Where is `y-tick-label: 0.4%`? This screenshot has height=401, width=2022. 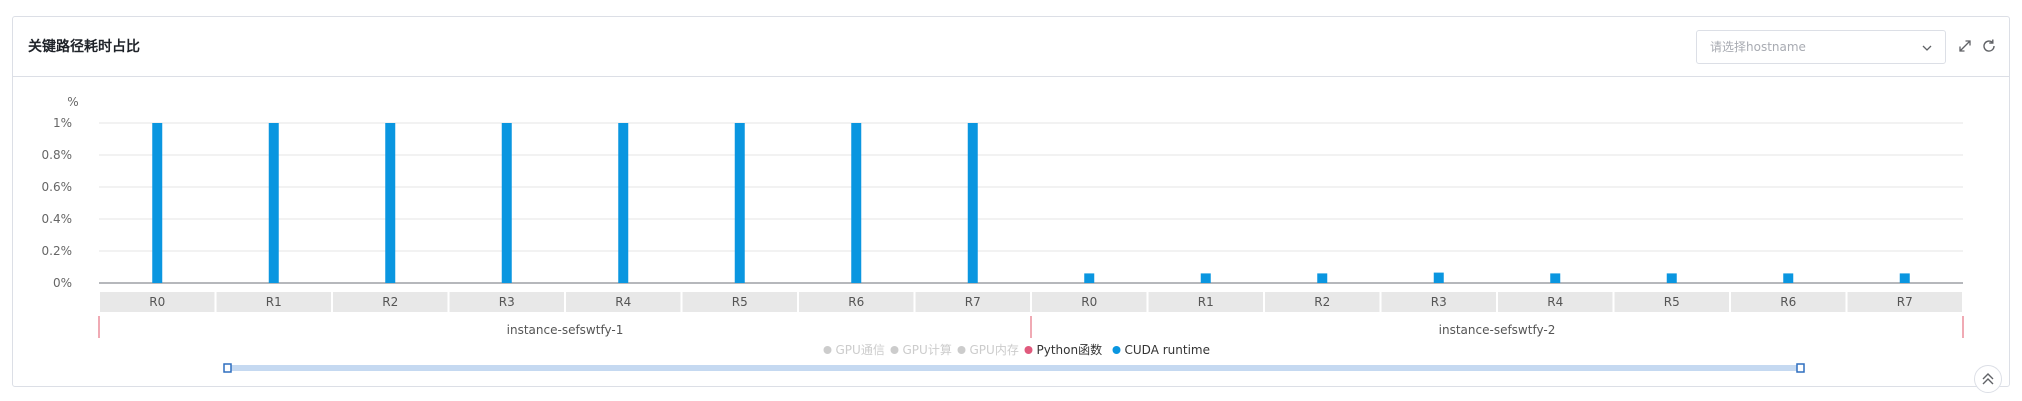
y-tick-label: 0.4% is located at coordinates (57, 219).